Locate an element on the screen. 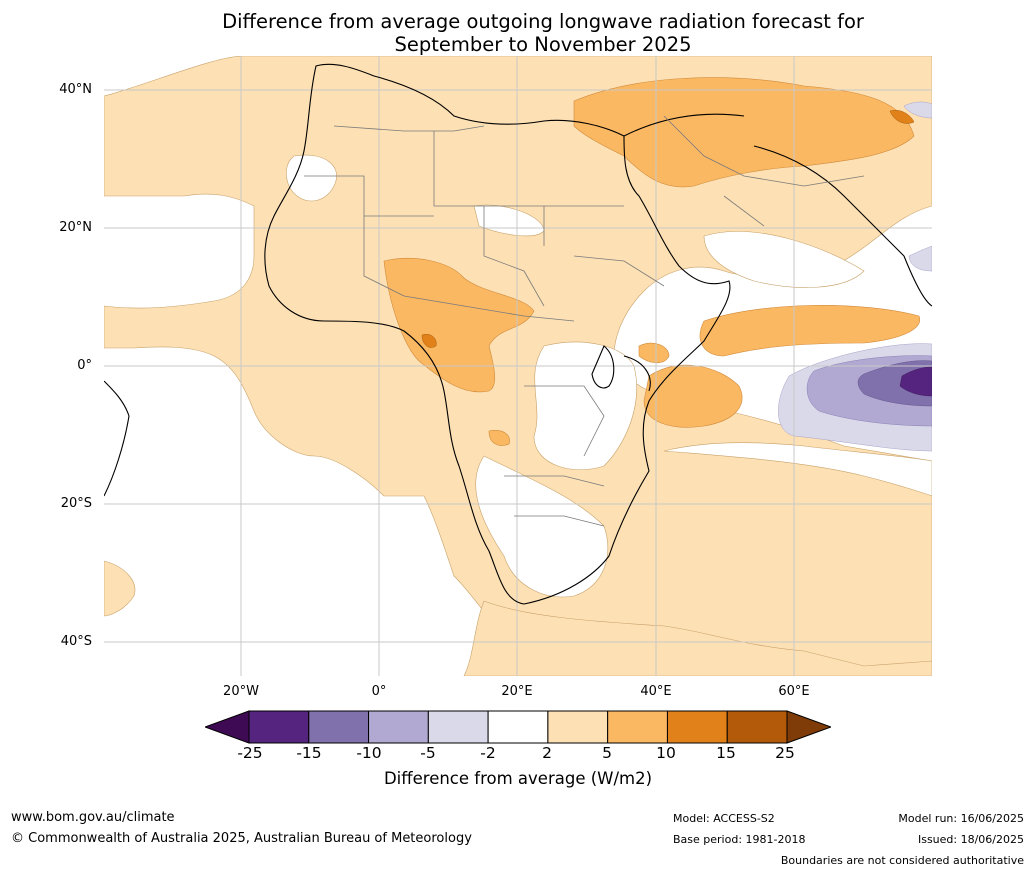 Image resolution: width=1035 pixels, height=873 pixels. colorbar-tick: -5 is located at coordinates (428, 753).